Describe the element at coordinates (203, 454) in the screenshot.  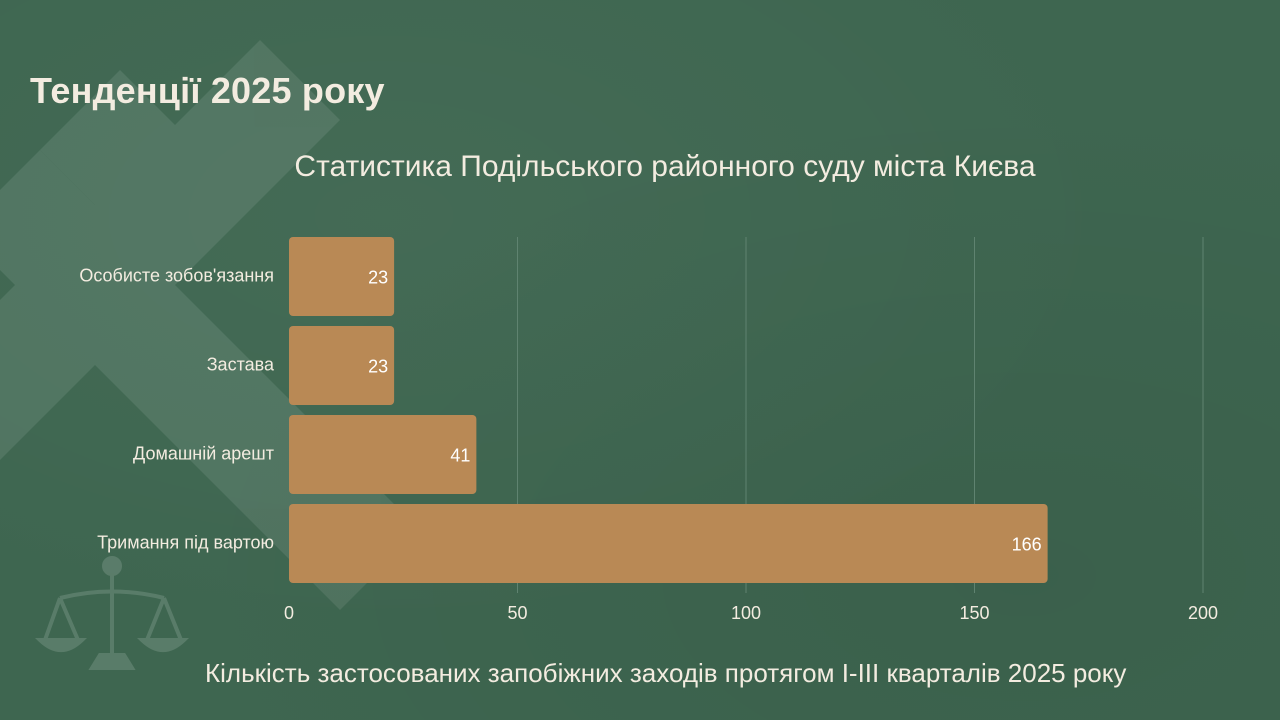
I see `category-label: Домашній арешт` at that location.